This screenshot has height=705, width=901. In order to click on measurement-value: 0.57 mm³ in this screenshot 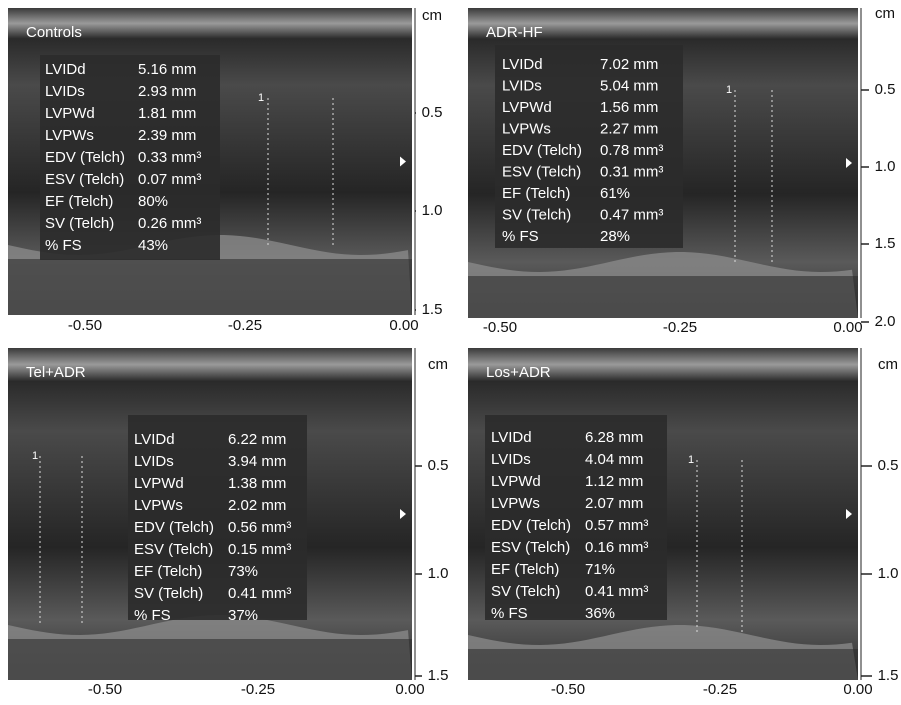, I will do `click(616, 525)`.